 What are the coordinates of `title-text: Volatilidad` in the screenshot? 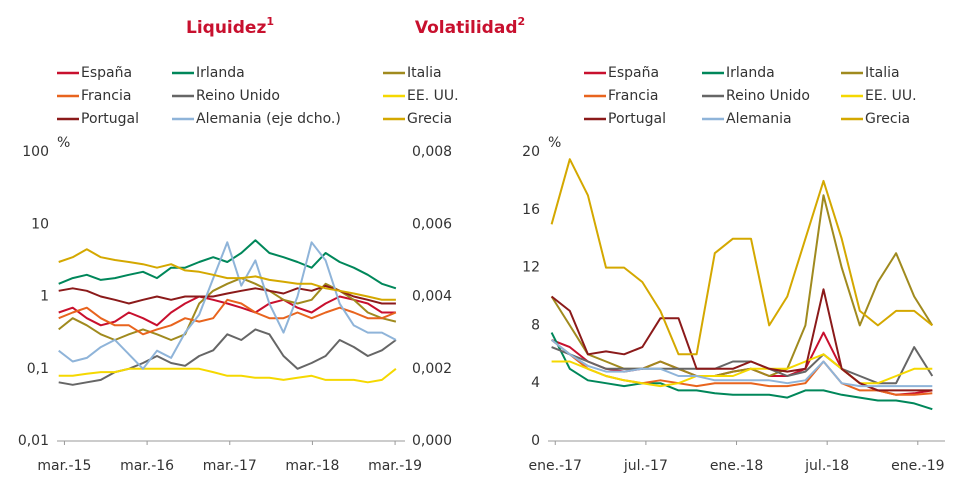 It's located at (466, 28).